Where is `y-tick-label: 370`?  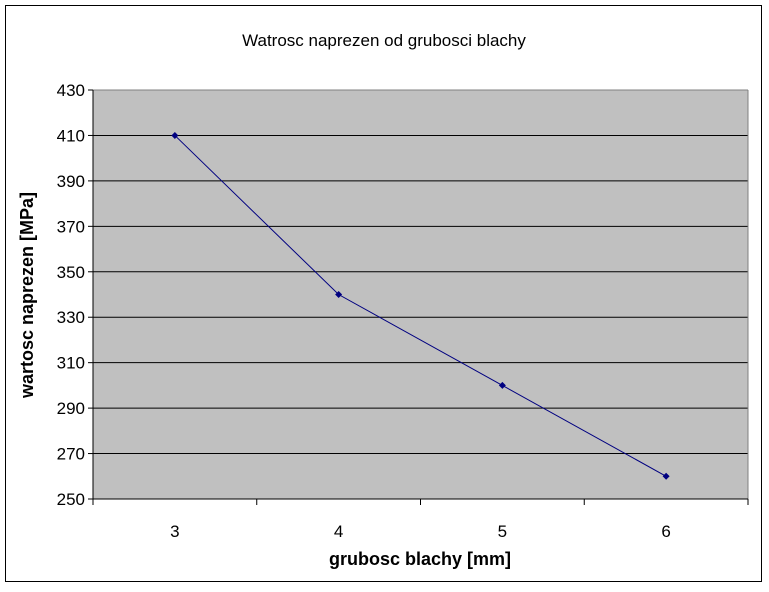
y-tick-label: 370 is located at coordinates (71, 226).